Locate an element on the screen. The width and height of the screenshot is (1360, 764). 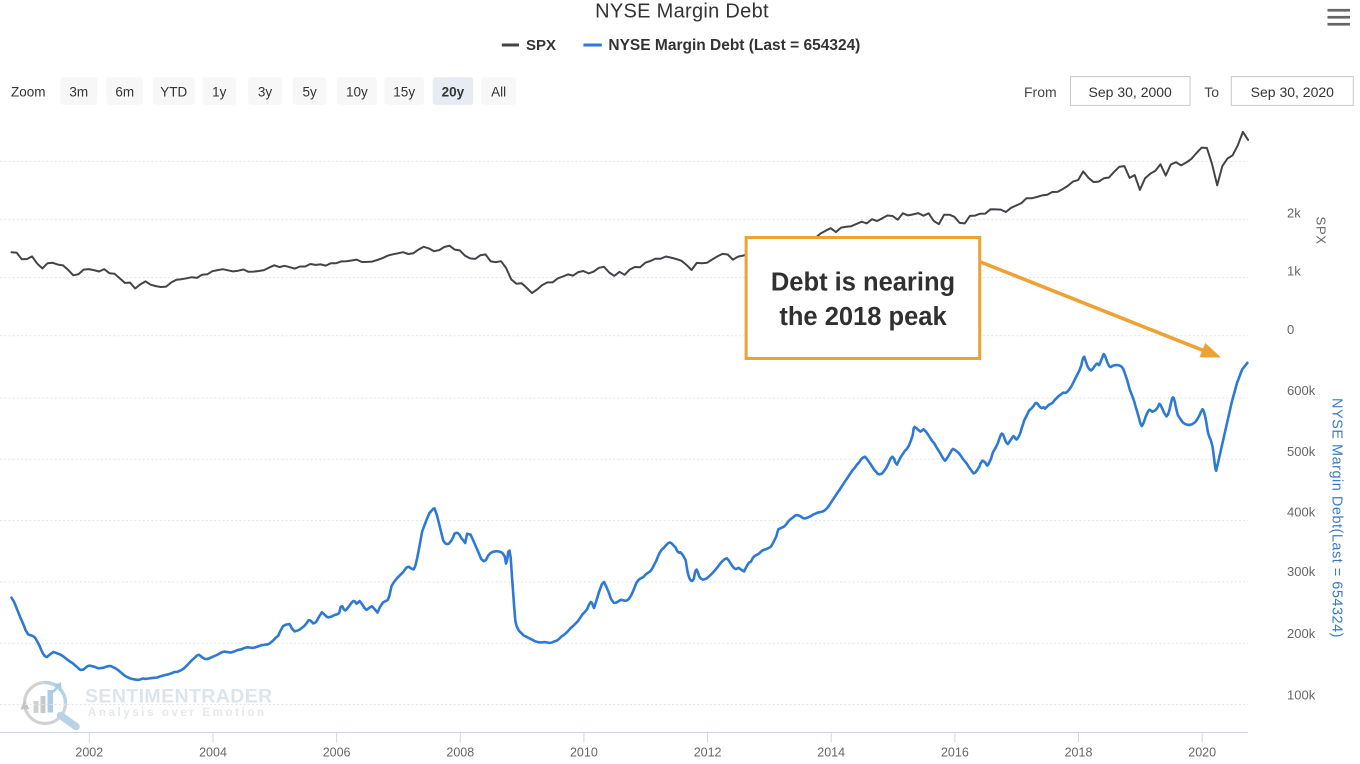
svg-text: 10y is located at coordinates (357, 91).